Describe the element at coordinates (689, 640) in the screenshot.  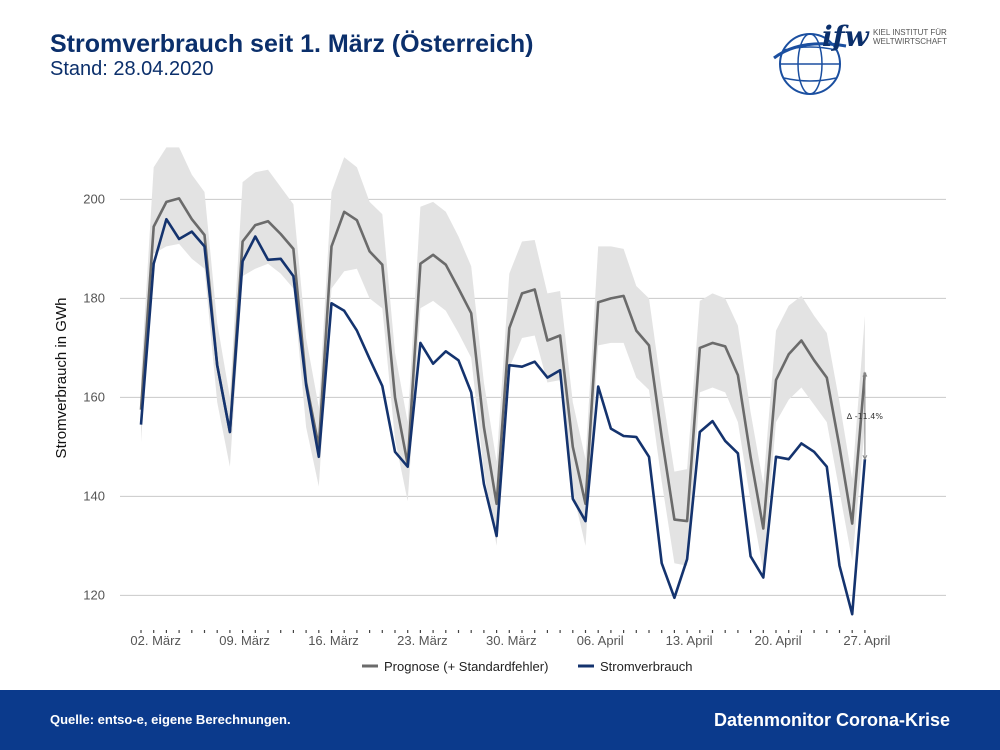
I see `x-tick-label: 13. April` at that location.